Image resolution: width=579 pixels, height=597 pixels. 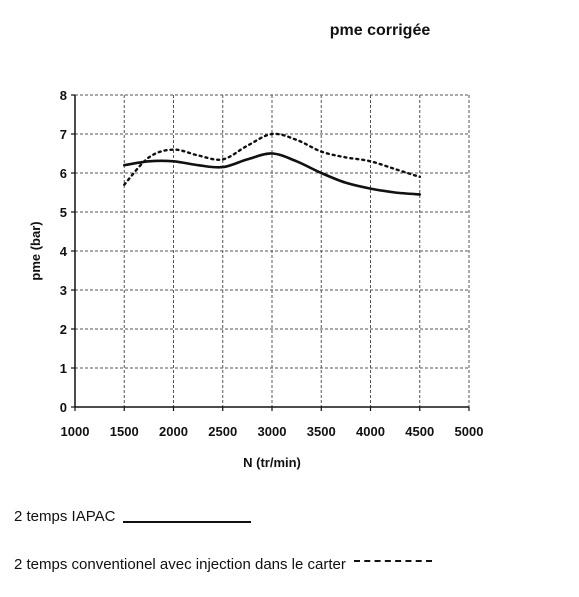 I want to click on y-tick-label: 6, so click(x=63, y=173).